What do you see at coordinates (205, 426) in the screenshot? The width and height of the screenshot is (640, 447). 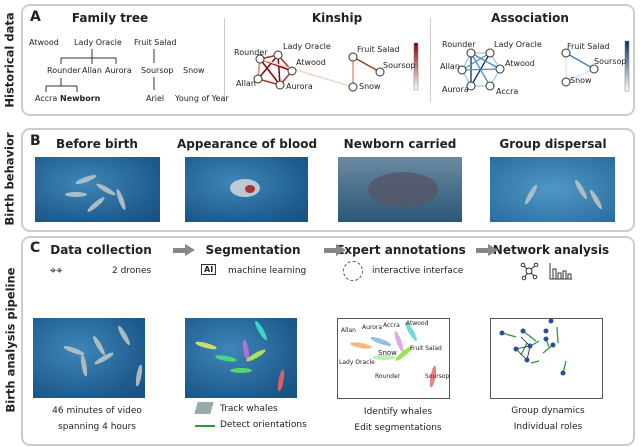 I see `arrow-orientation-icon` at bounding box center [205, 426].